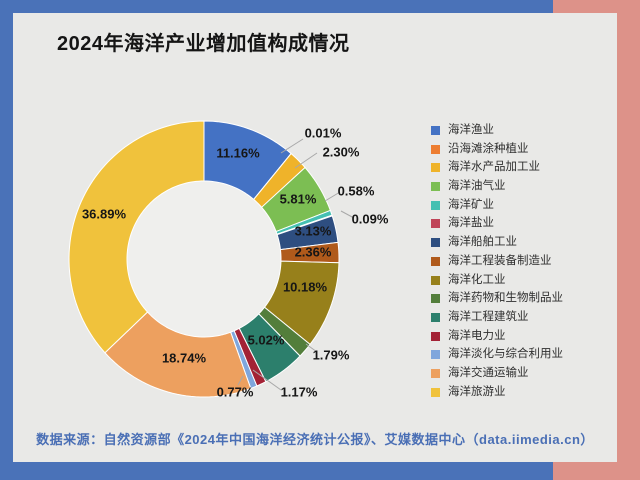 The height and width of the screenshot is (480, 640). I want to click on pct-label-12: 0.77%, so click(235, 392).